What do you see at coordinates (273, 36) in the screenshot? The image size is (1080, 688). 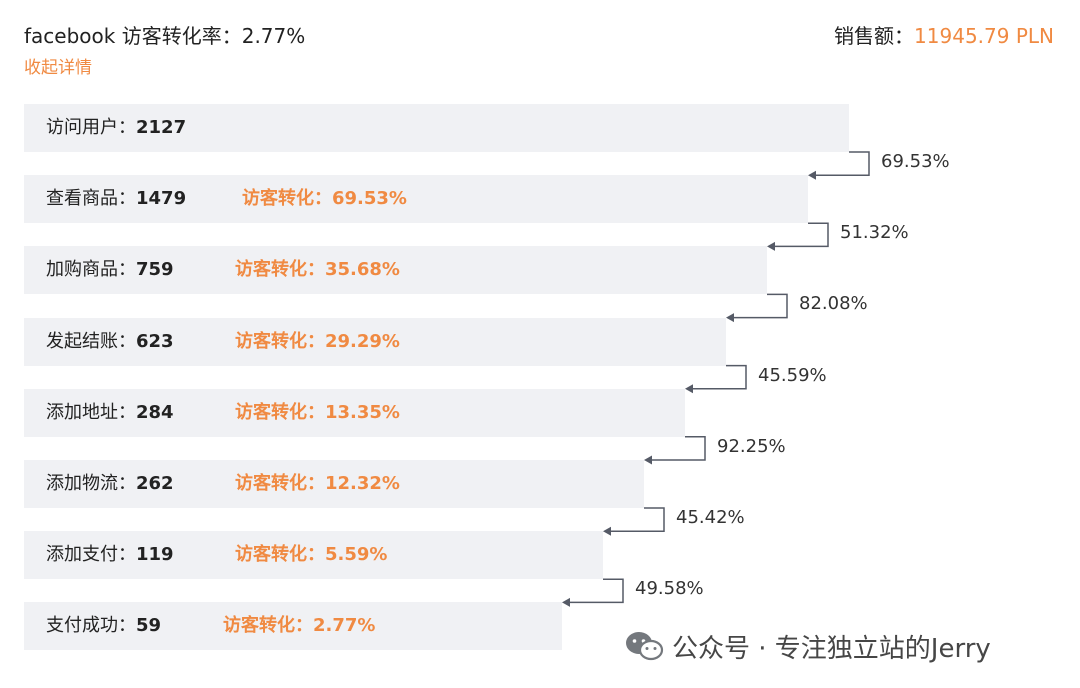 I see `conversion-value: 2.77%` at bounding box center [273, 36].